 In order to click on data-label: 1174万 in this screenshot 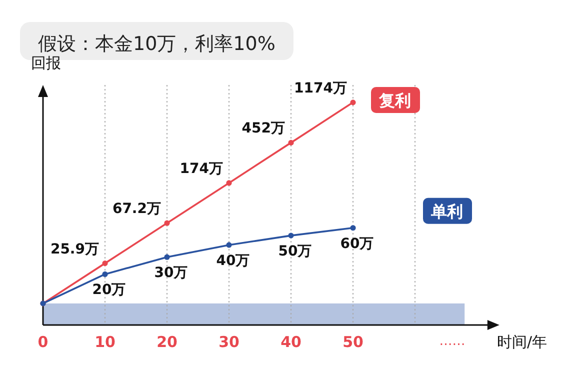, I will do `click(320, 88)`.